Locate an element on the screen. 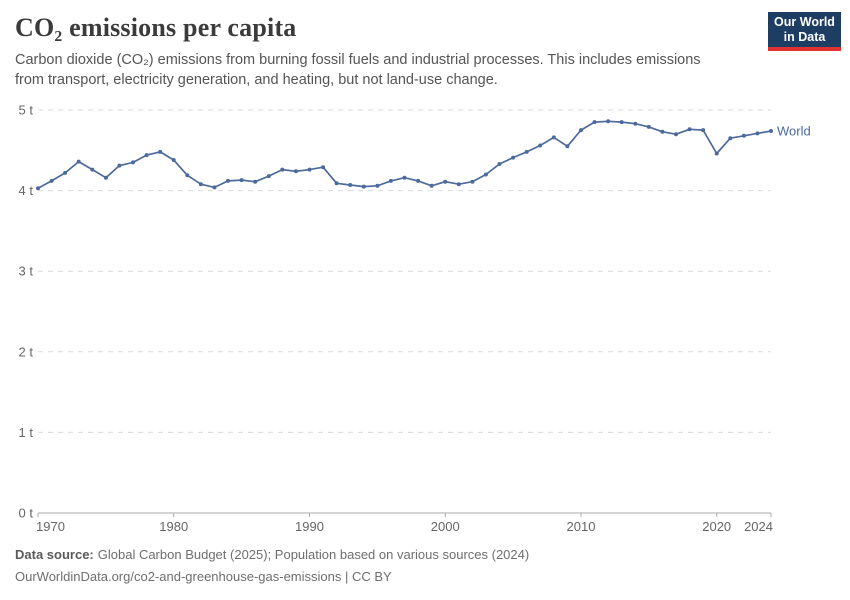 The height and width of the screenshot is (600, 850). y-axis-label: 0 t is located at coordinates (26, 513).